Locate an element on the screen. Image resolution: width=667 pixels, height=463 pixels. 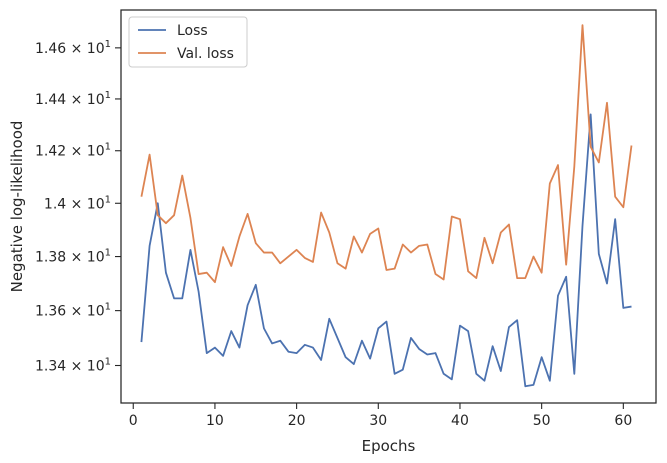
y-tick-label: 1.42 × 10¹ is located at coordinates (73, 151).